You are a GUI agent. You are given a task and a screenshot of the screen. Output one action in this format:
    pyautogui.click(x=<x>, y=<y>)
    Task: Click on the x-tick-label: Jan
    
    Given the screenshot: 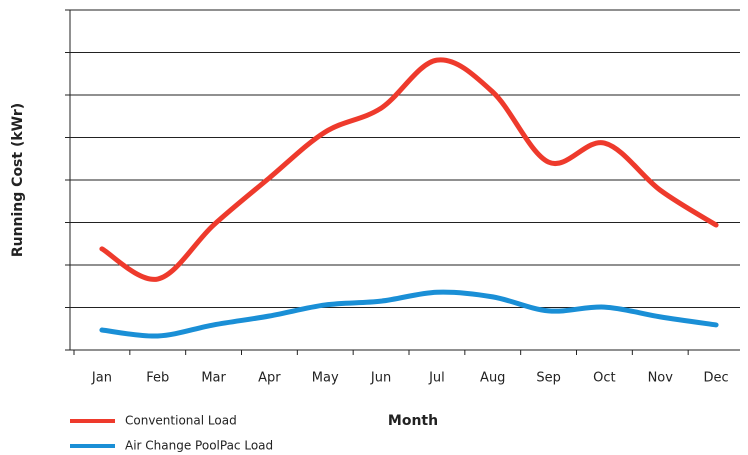 What is the action you would take?
    pyautogui.click(x=101, y=378)
    